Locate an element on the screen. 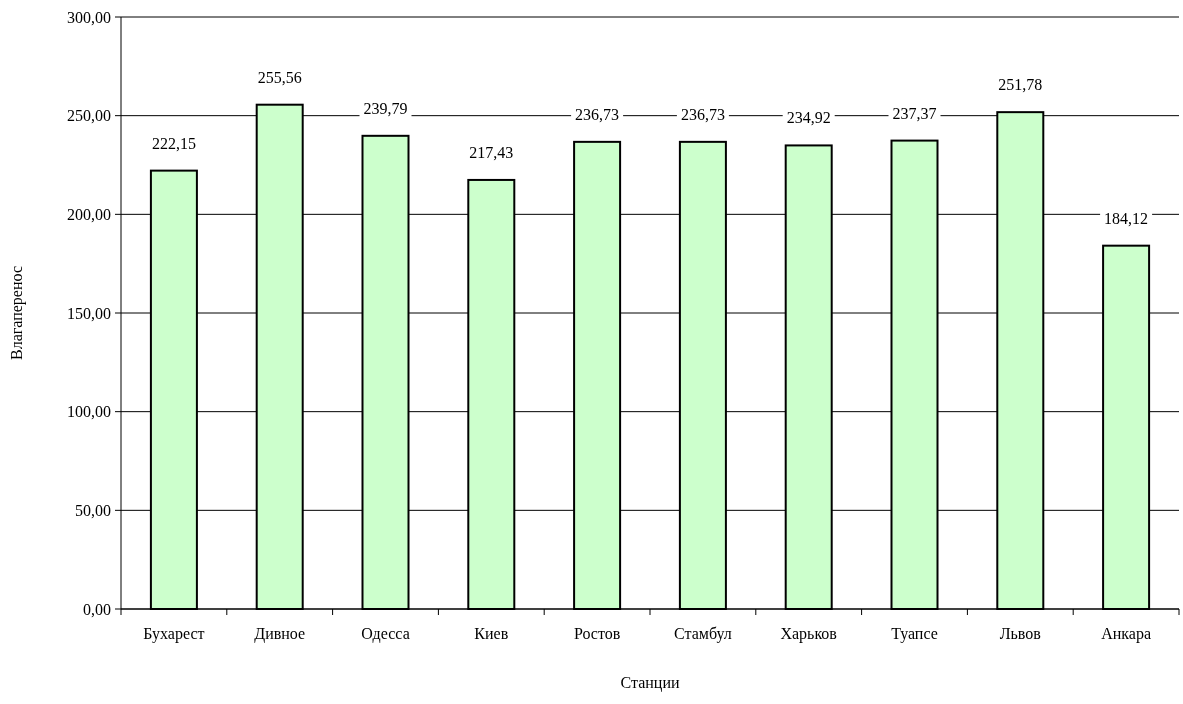 The image size is (1183, 704). y-tick-label: 100,00 is located at coordinates (89, 412).